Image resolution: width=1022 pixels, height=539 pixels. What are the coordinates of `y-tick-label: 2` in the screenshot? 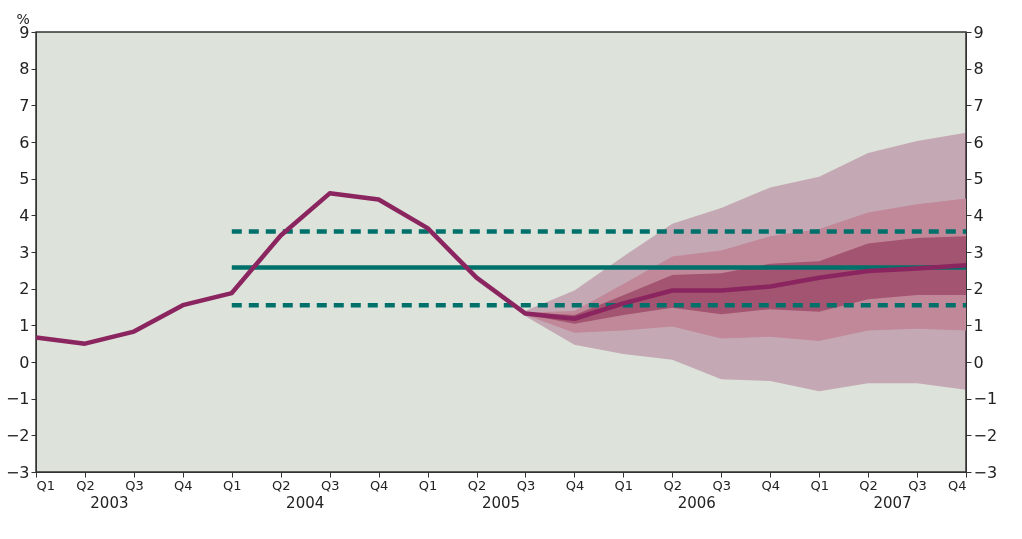 It's located at (24, 289).